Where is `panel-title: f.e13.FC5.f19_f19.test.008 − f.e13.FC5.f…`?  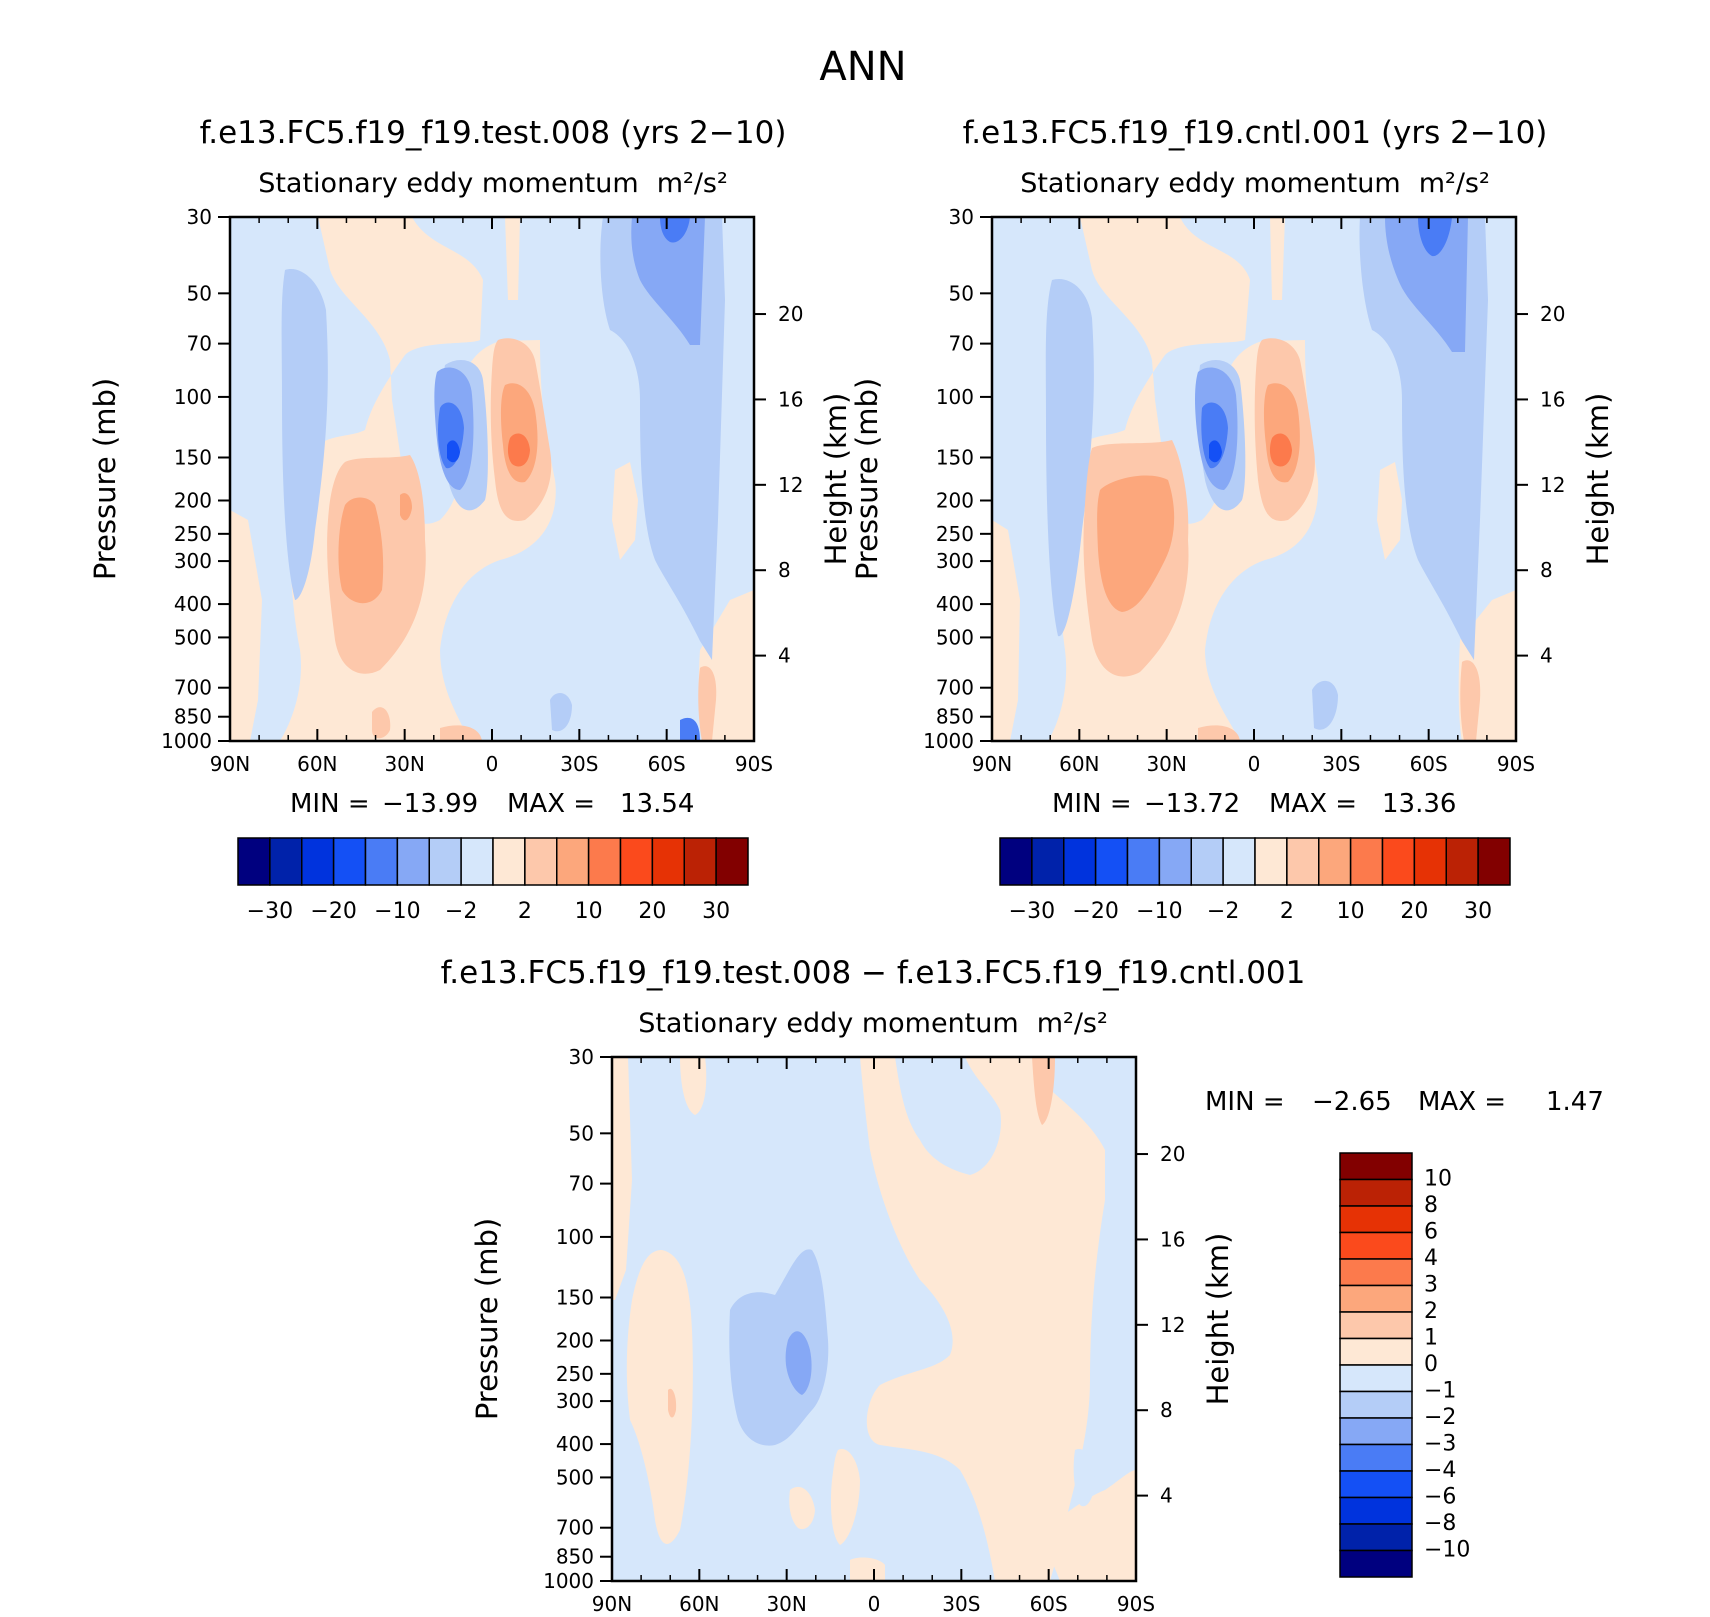
panel-title: f.e13.FC5.f19_f19.test.008 − f.e13.FC5.f… is located at coordinates (873, 973).